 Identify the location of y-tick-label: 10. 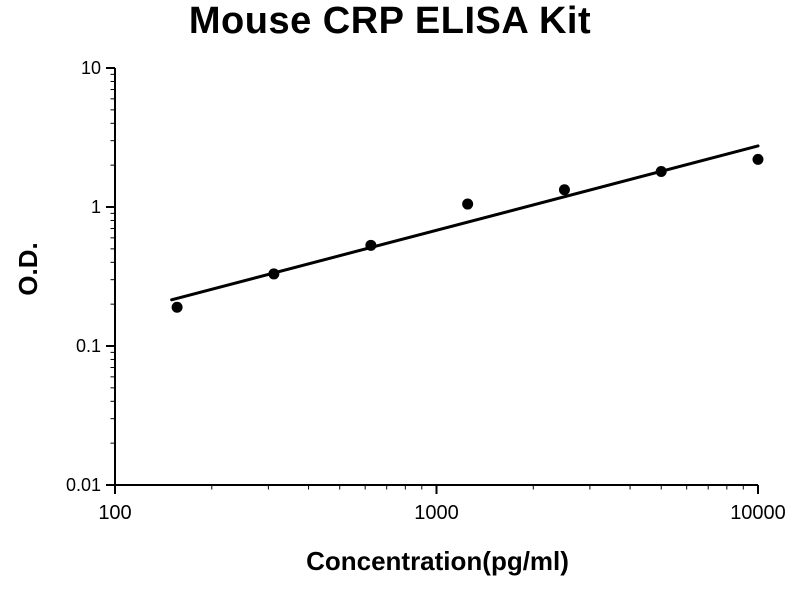
(91, 68).